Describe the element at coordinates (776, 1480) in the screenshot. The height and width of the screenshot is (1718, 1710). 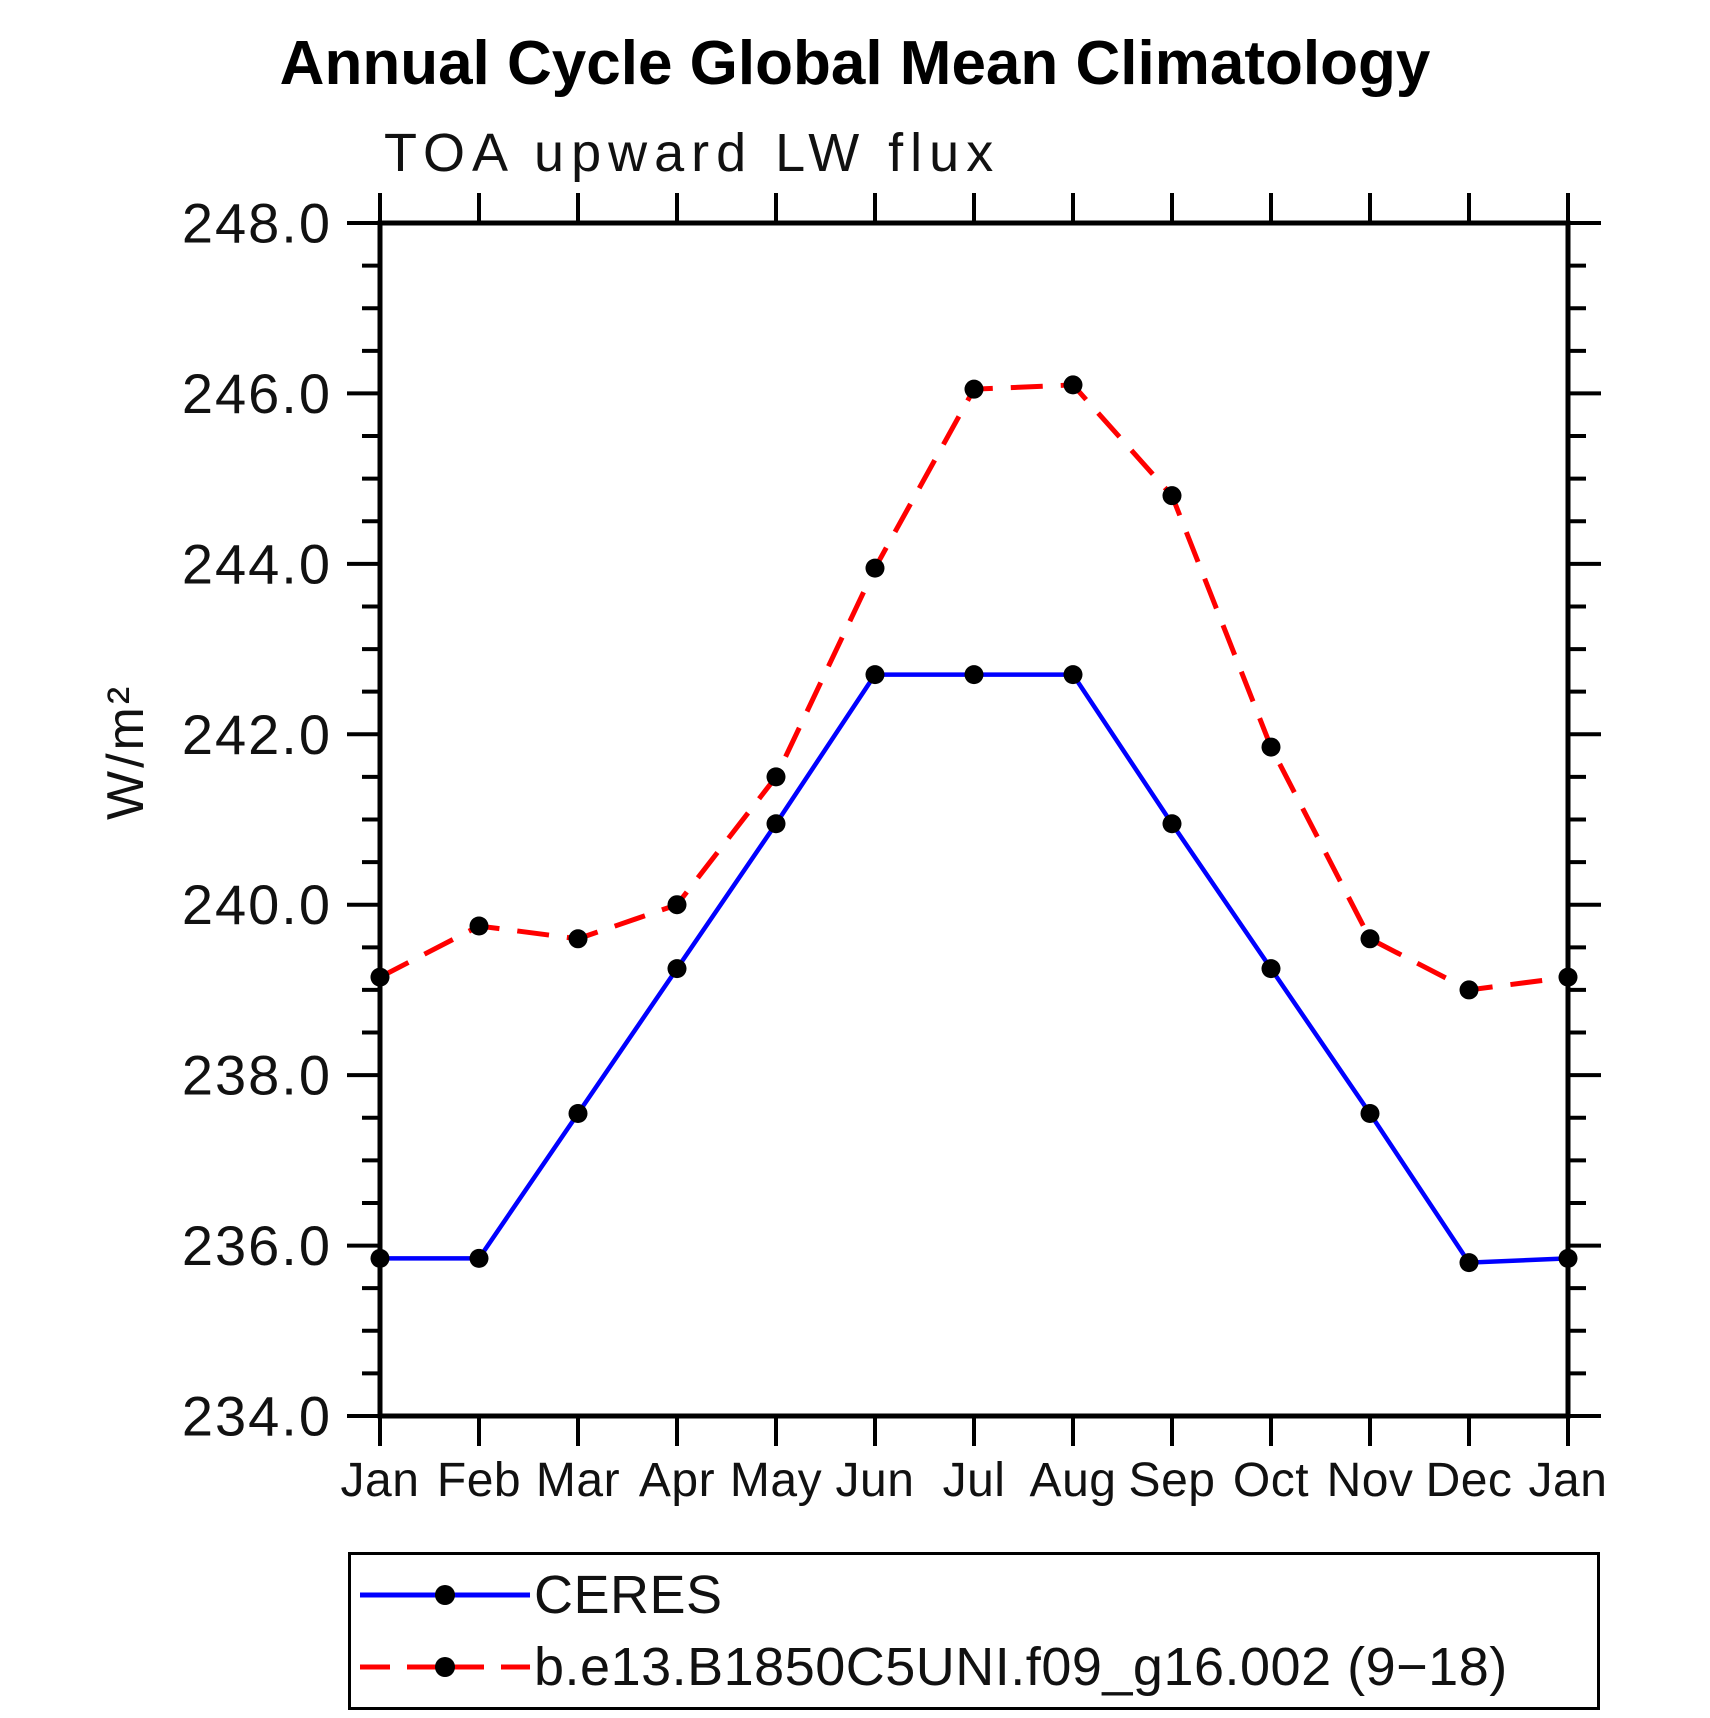
I see `x-tick-label: May` at that location.